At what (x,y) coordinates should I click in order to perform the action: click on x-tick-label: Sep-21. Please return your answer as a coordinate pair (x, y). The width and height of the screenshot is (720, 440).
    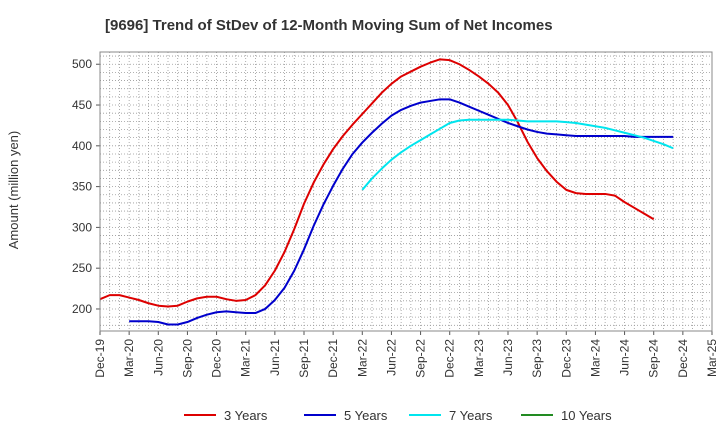
    Looking at the image, I should click on (304, 358).